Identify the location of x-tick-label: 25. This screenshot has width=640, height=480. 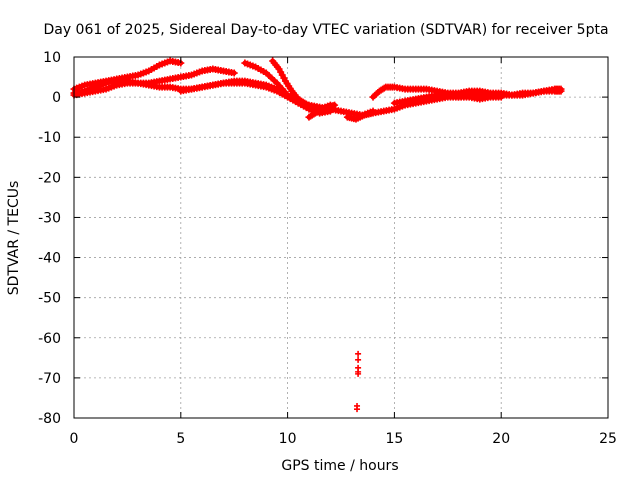
(608, 439).